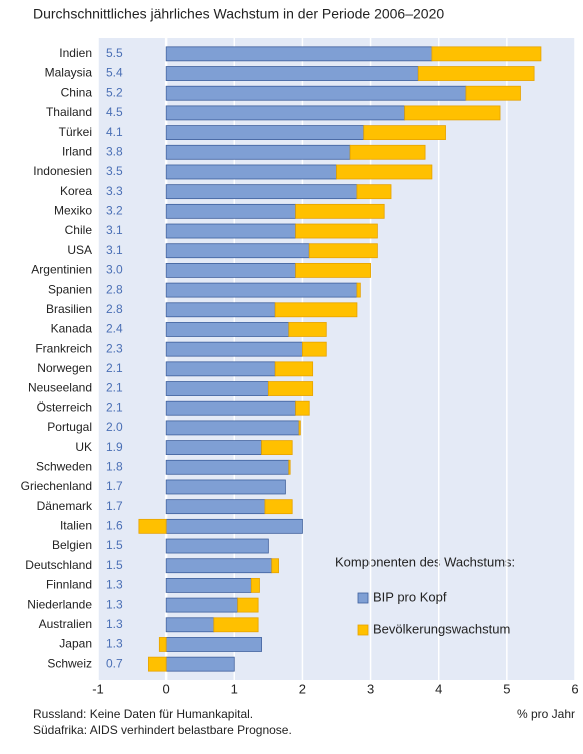  Describe the element at coordinates (114, 447) in the screenshot. I see `growth-label: 1.9` at that location.